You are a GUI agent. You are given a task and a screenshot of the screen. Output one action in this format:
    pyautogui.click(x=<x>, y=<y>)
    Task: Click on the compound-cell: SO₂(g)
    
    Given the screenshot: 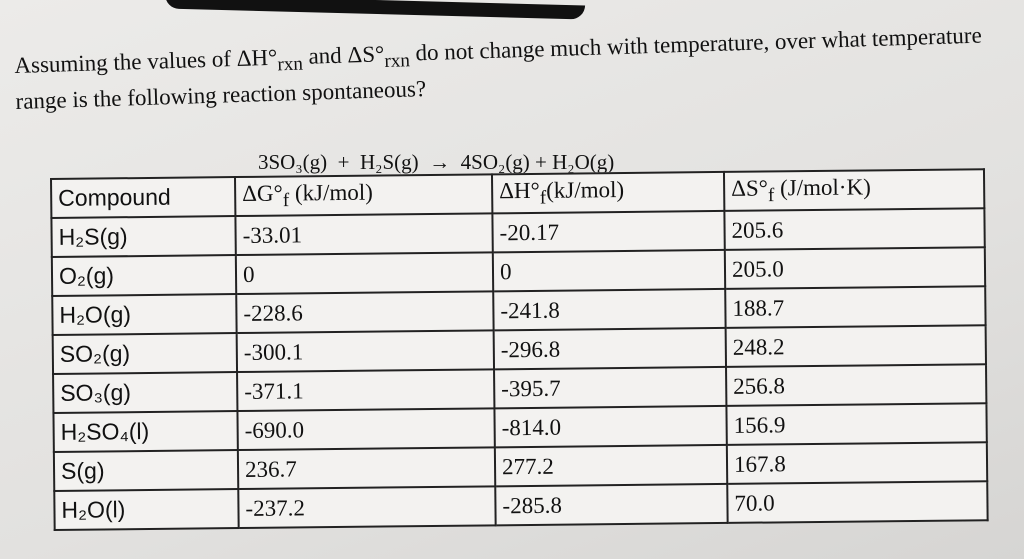 What is the action you would take?
    pyautogui.click(x=145, y=353)
    